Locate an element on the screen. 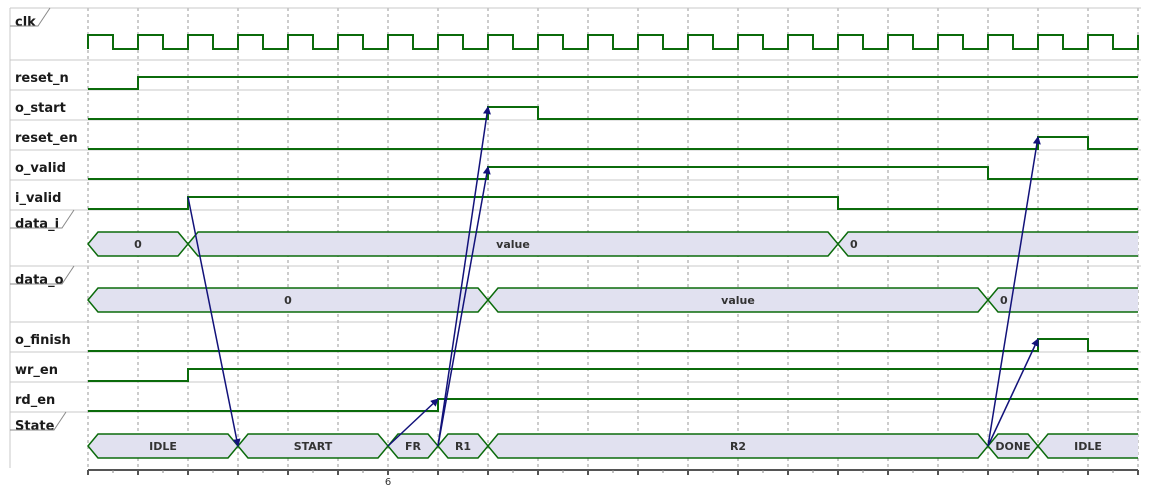 The height and width of the screenshot is (493, 1158). time-axis: 6 is located at coordinates (623, 479).